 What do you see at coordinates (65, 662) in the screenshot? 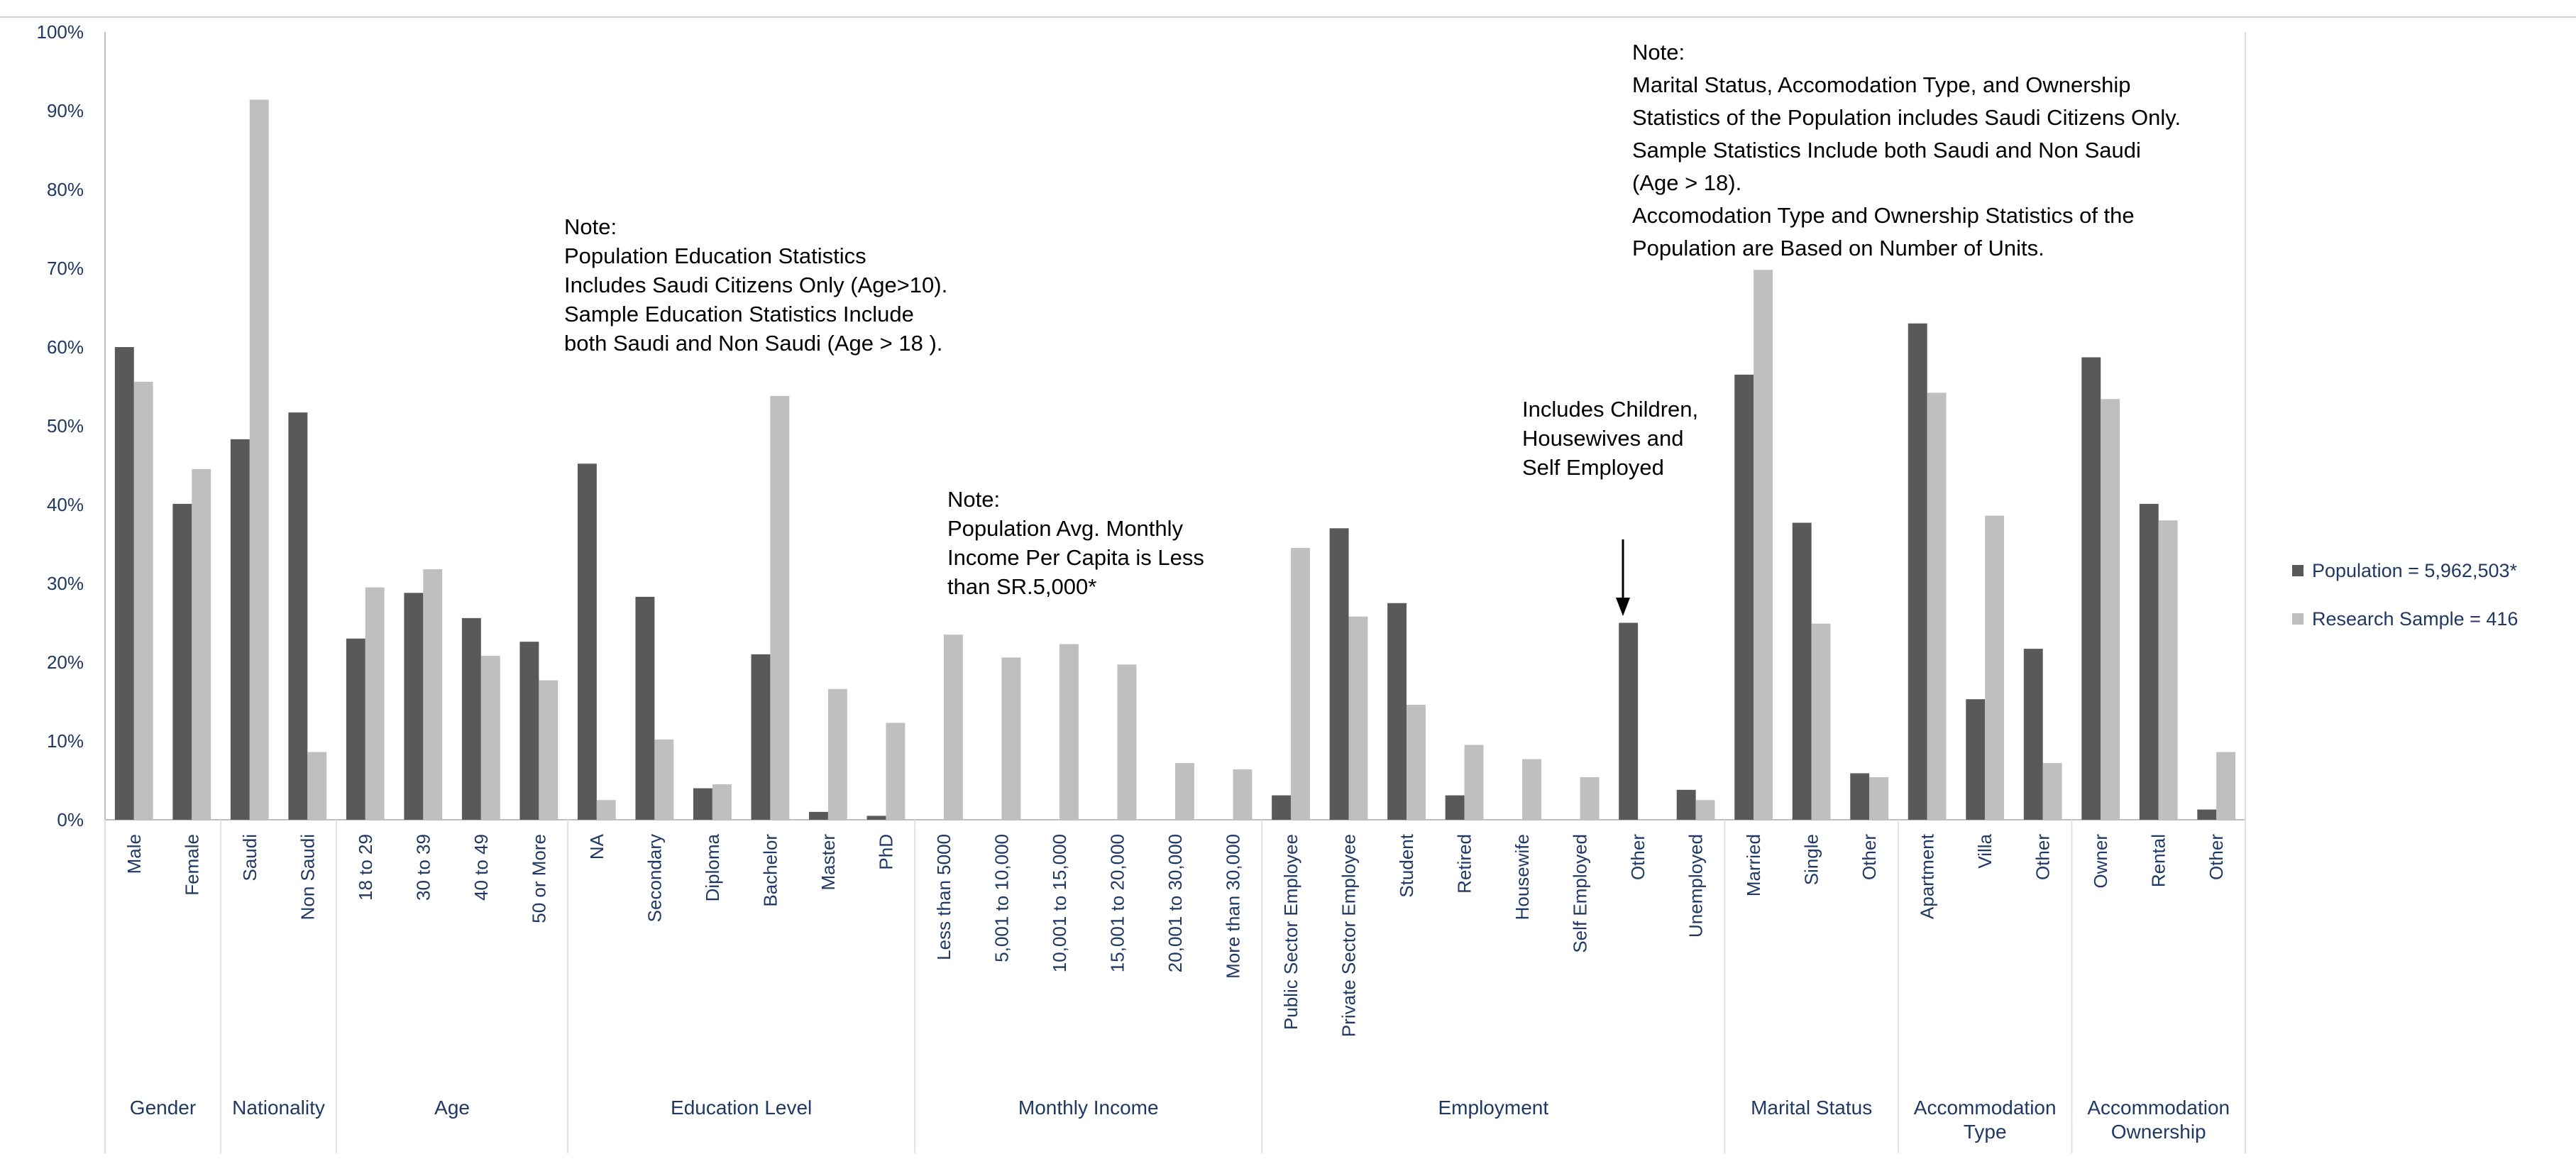
I see `y-tick-label: 20%` at bounding box center [65, 662].